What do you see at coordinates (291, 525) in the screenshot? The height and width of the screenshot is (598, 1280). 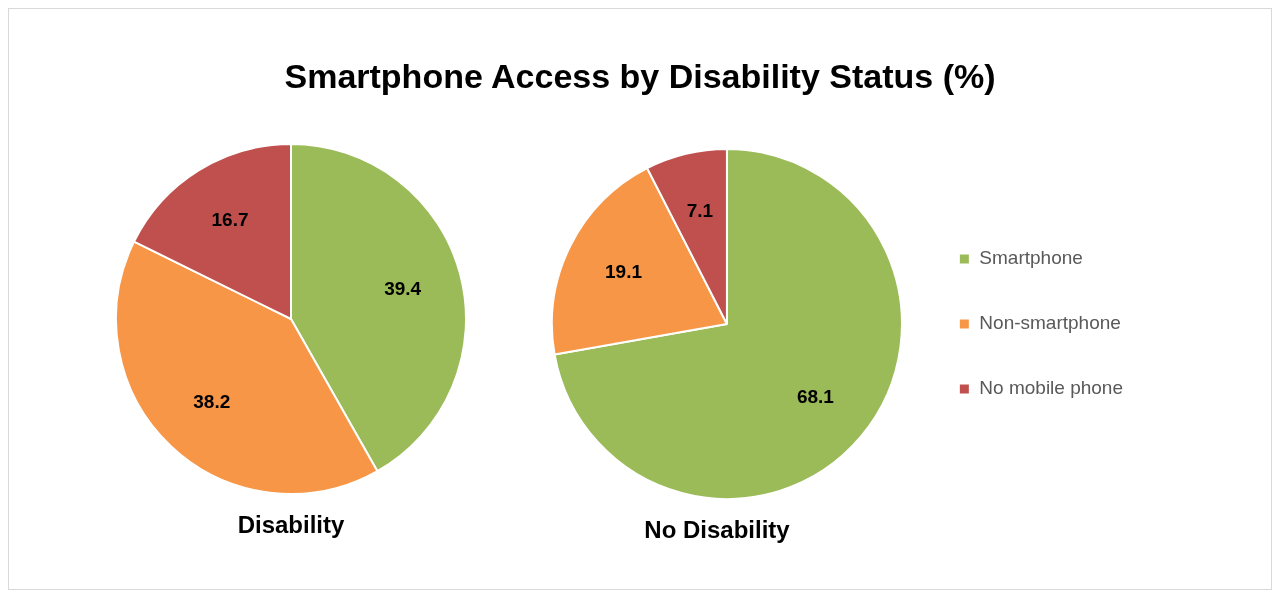 I see `text: Disability` at bounding box center [291, 525].